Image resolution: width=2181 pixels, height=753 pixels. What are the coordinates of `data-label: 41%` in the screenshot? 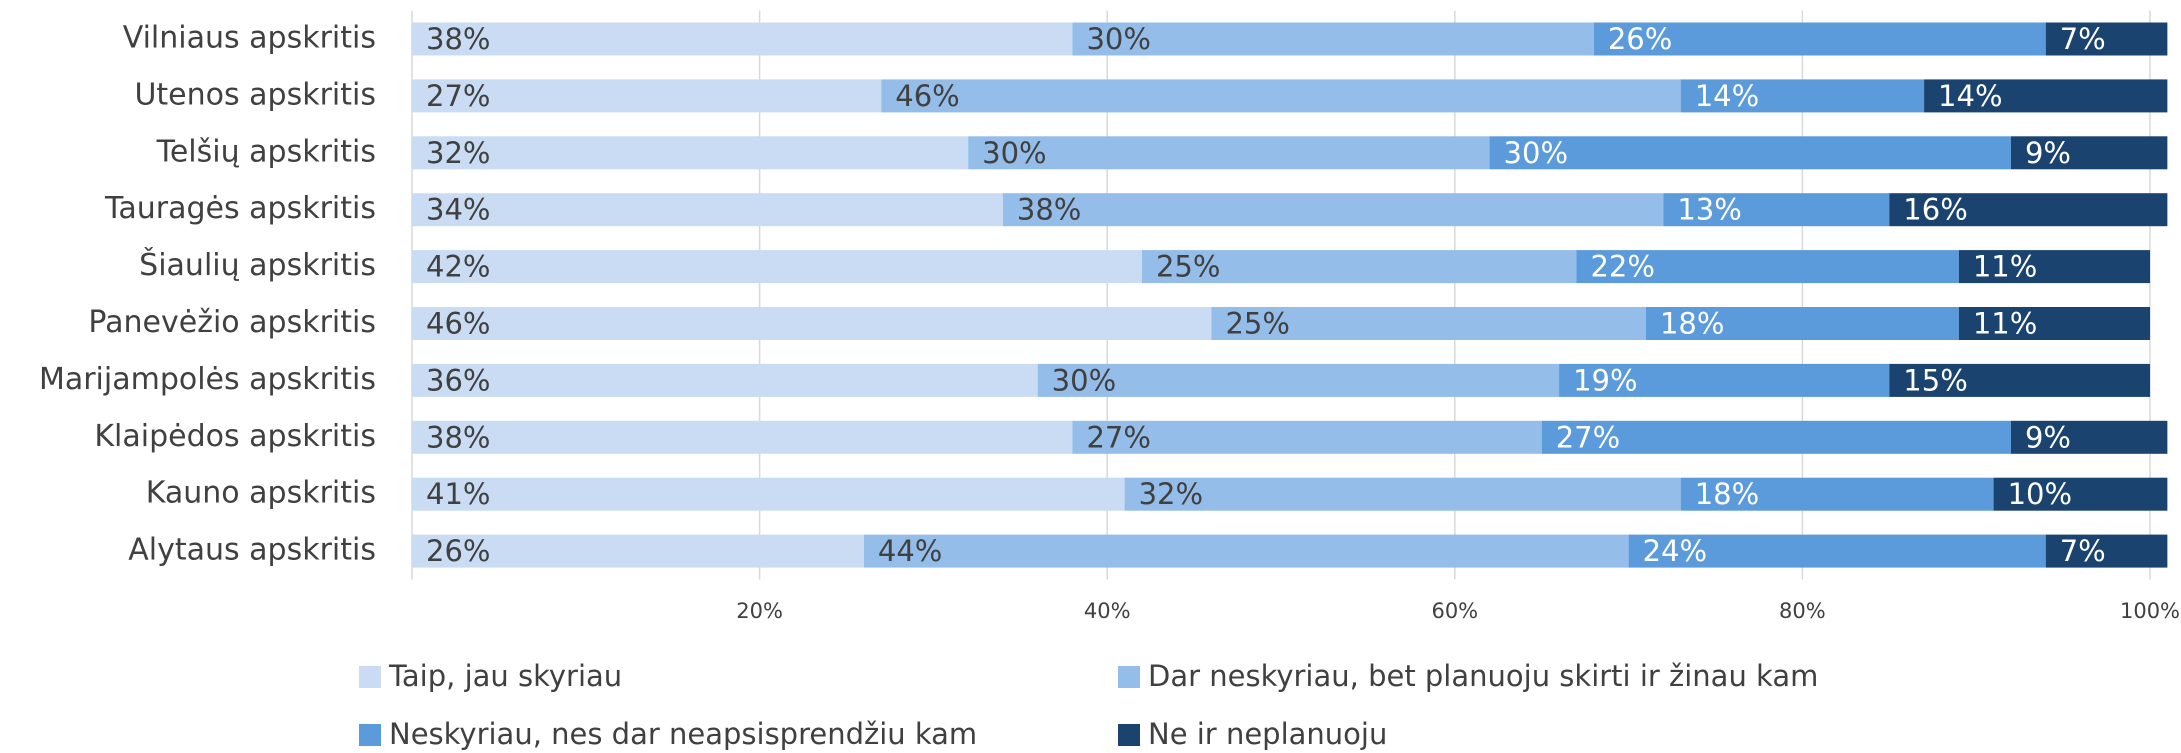 It's located at (458, 494).